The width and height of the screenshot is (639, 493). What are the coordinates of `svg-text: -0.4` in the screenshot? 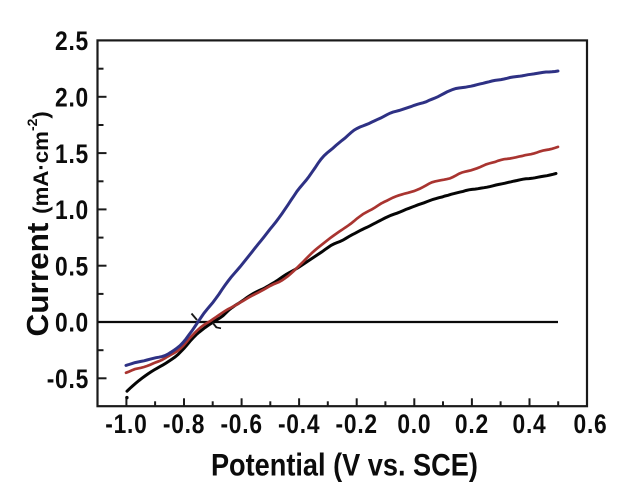 It's located at (299, 424).